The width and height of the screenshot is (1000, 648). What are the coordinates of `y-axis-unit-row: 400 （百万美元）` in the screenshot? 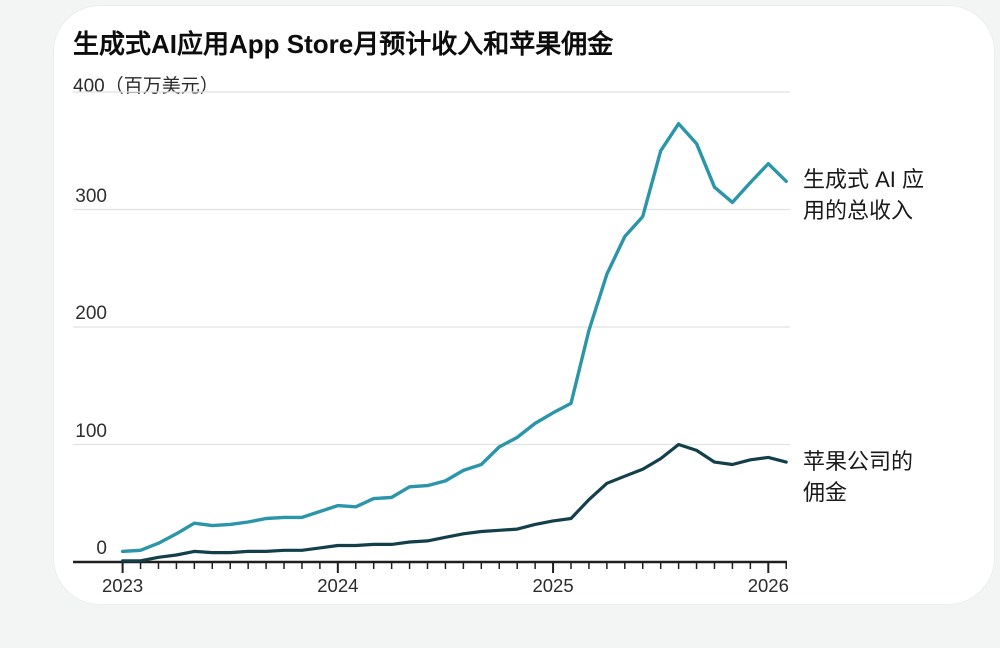 It's located at (146, 84).